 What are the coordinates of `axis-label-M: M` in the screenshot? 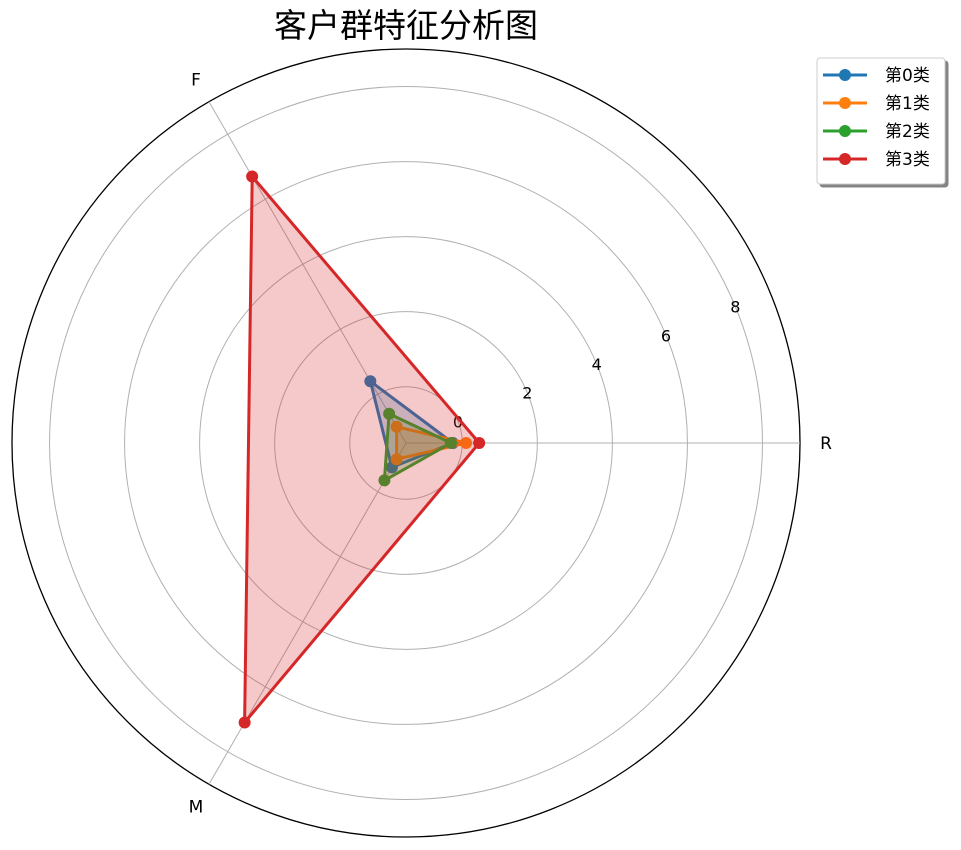 It's located at (196, 808).